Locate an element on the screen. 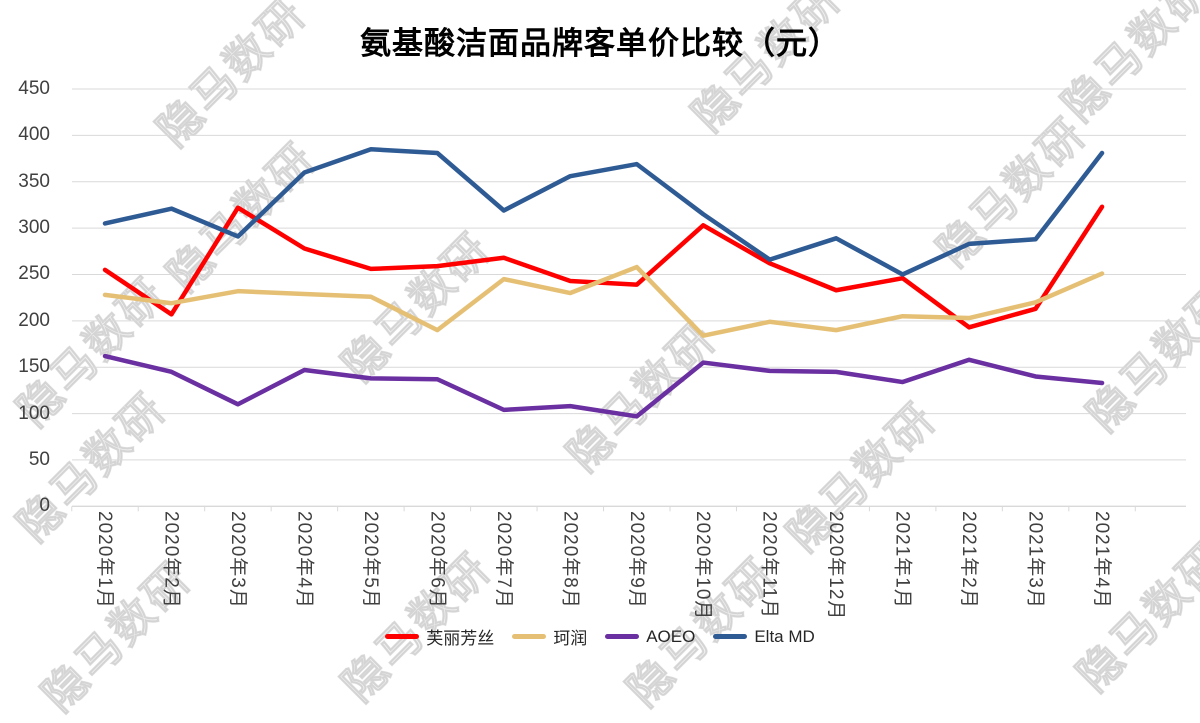 The width and height of the screenshot is (1200, 723). x-tick-label-8: 2020年9月 is located at coordinates (636, 560).